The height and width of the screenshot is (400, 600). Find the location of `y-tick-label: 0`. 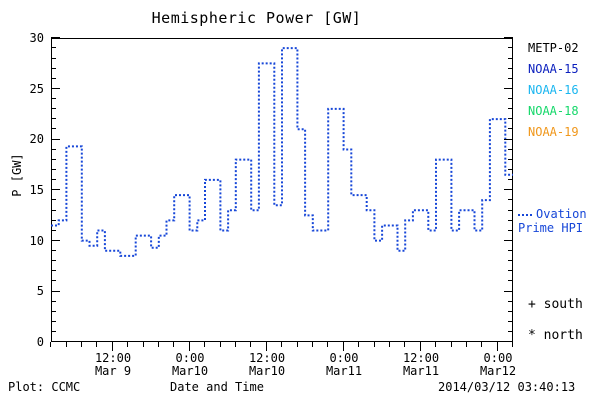

y-tick-label: 0 is located at coordinates (40, 342).